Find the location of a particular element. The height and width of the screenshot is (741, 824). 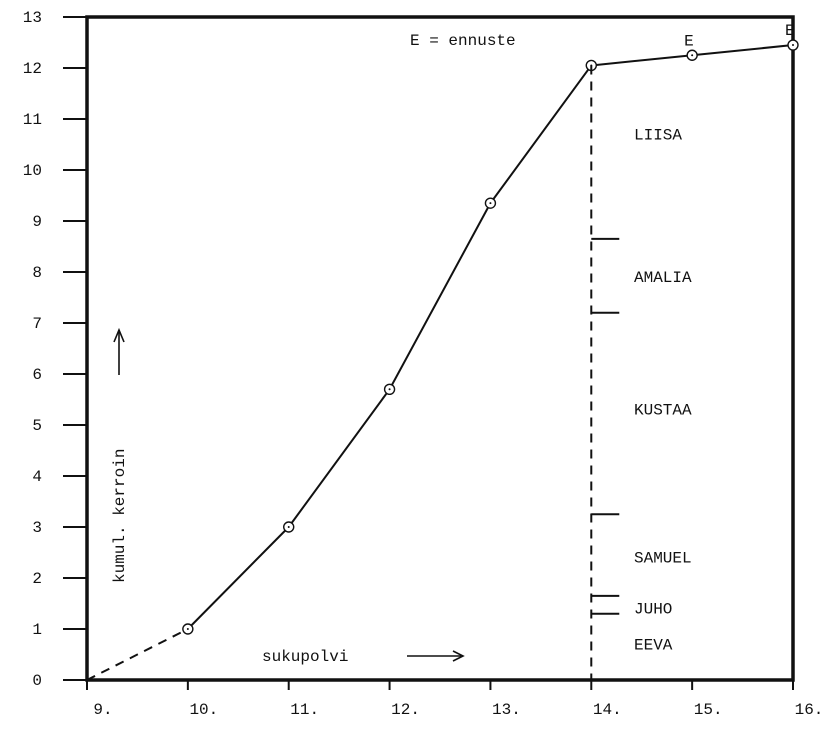

y-tick-label: 9 is located at coordinates (37, 222).